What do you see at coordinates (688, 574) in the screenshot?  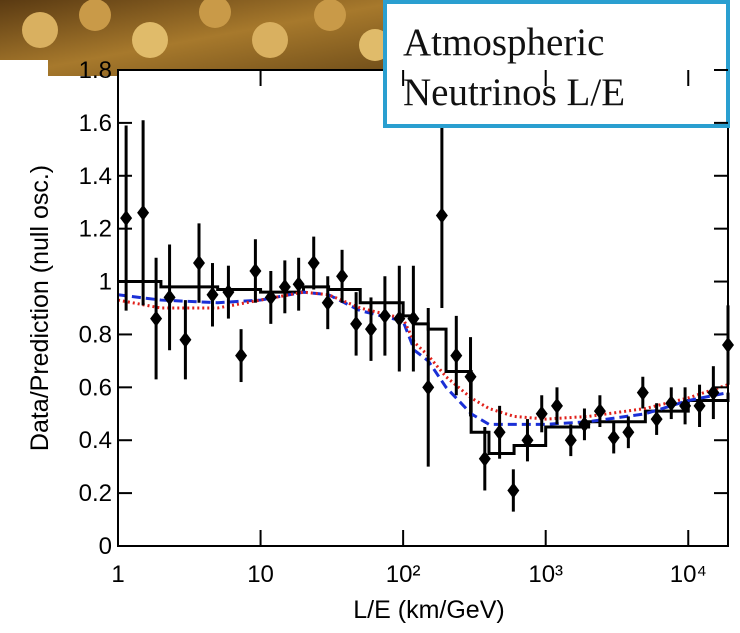 I see `x-tick-label: 10⁴` at bounding box center [688, 574].